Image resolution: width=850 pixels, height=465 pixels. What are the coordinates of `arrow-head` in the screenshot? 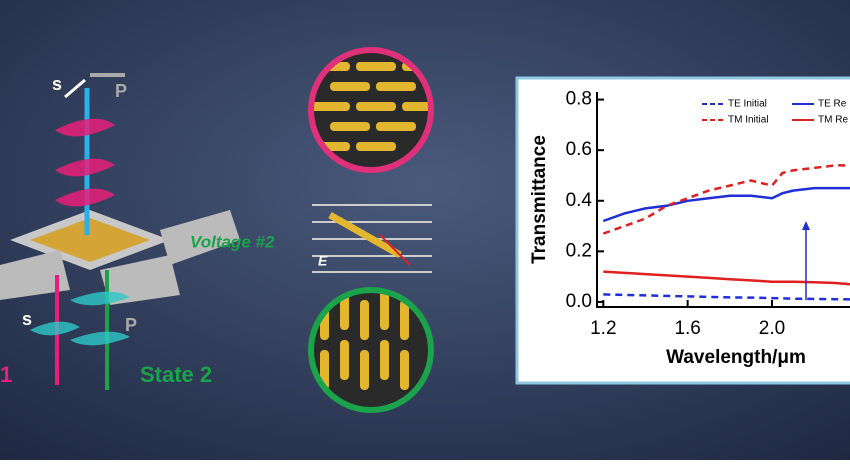 It's located at (806, 225).